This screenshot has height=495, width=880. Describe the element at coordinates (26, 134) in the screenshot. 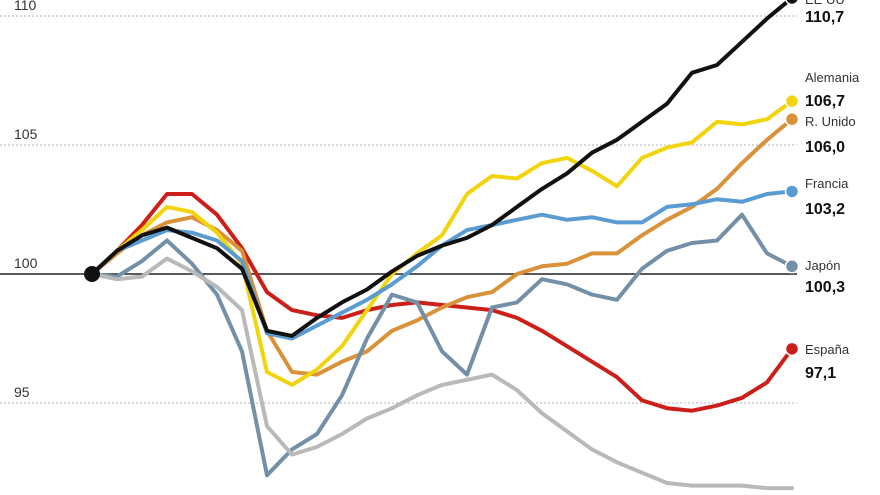

I see `y-tick-label-105: 105` at that location.